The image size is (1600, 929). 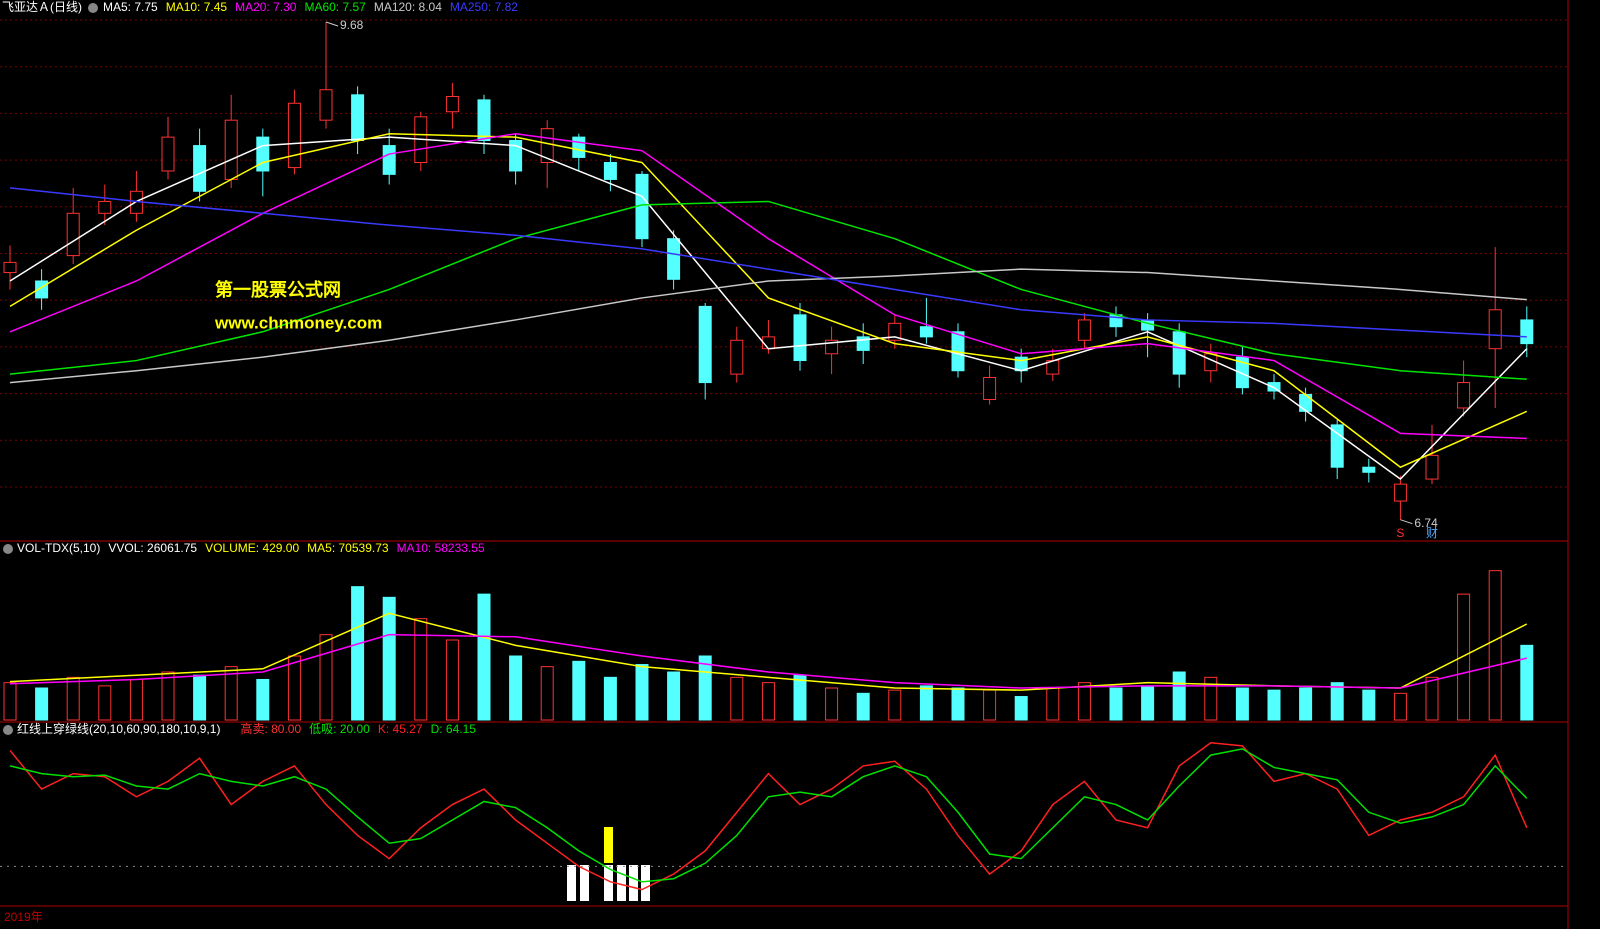 What do you see at coordinates (197, 7) in the screenshot?
I see `legend-label: MA10: 7.45` at bounding box center [197, 7].